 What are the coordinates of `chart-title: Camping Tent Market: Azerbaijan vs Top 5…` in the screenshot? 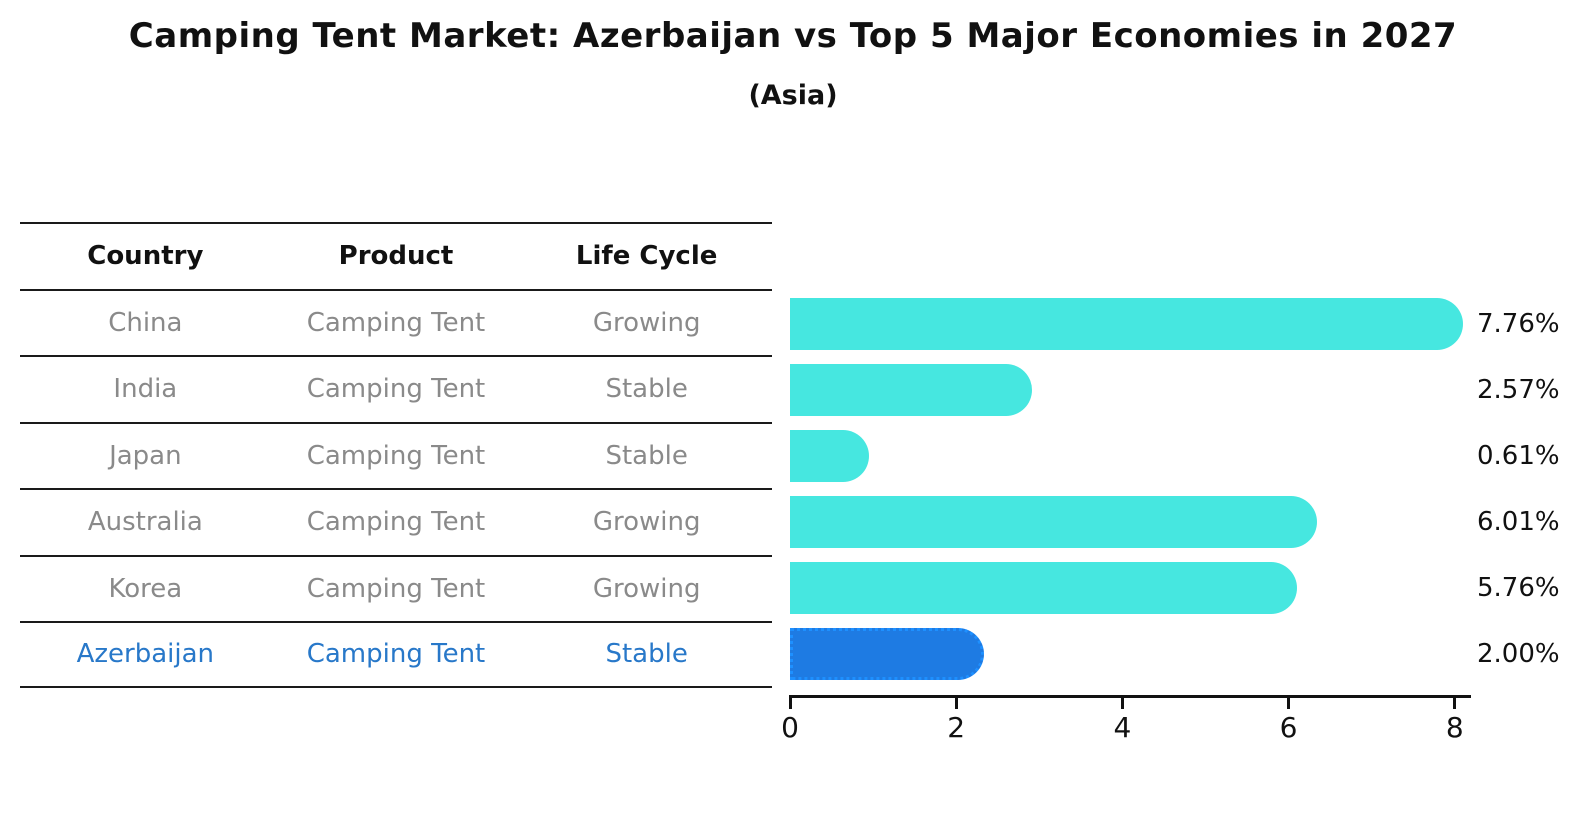 It's located at (793, 36).